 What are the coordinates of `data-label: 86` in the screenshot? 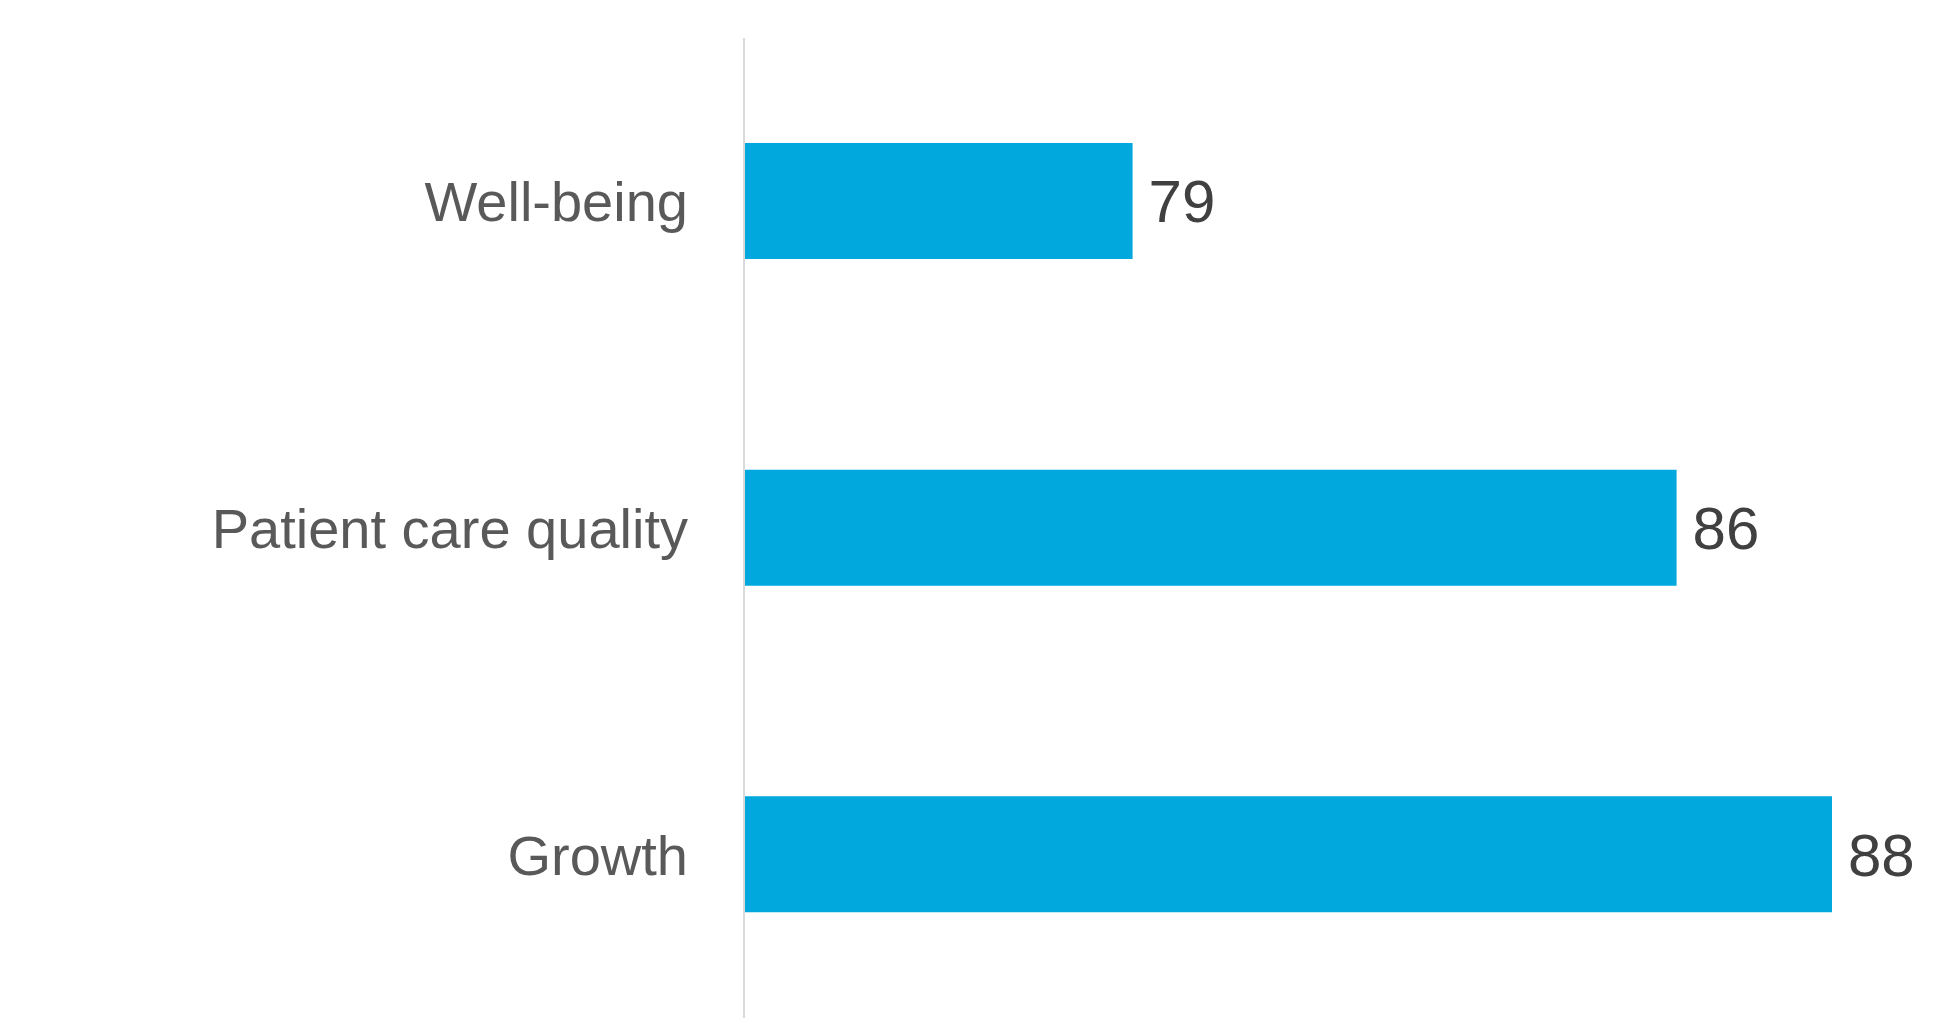 It's located at (1726, 528).